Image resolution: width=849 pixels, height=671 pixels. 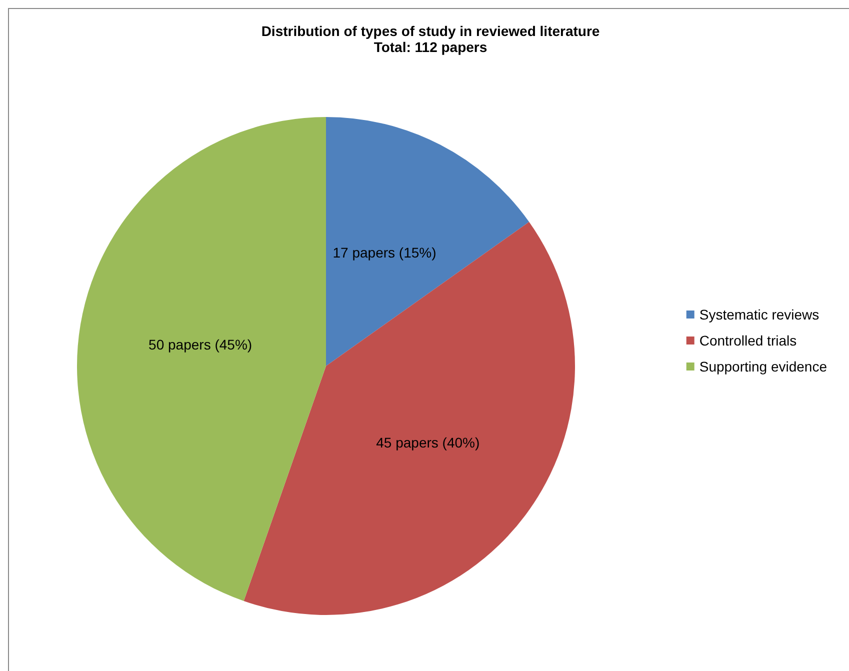 What do you see at coordinates (430, 31) in the screenshot?
I see `chart-title: Distribution of types of study in reviewed literature` at bounding box center [430, 31].